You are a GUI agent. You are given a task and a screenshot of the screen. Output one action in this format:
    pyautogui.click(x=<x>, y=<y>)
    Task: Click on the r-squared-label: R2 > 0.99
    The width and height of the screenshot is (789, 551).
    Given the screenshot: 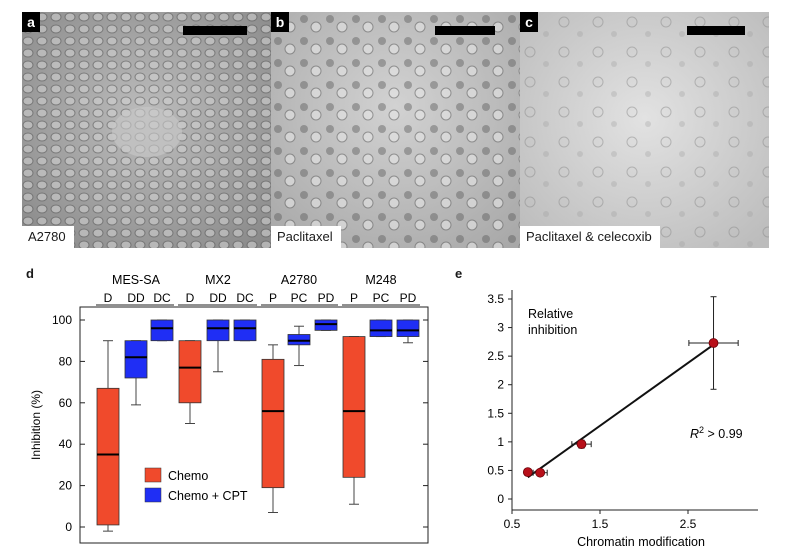 What is the action you would take?
    pyautogui.click(x=716, y=433)
    